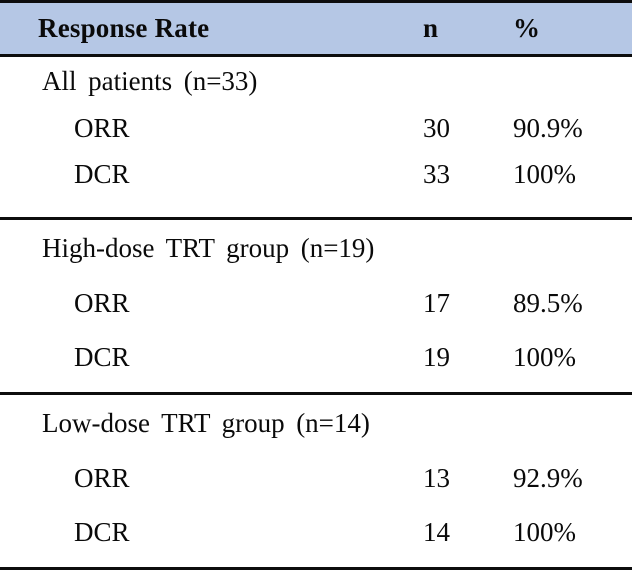 The image size is (632, 576). What do you see at coordinates (316, 174) in the screenshot?
I see `table-row: DCR 33 100%` at bounding box center [316, 174].